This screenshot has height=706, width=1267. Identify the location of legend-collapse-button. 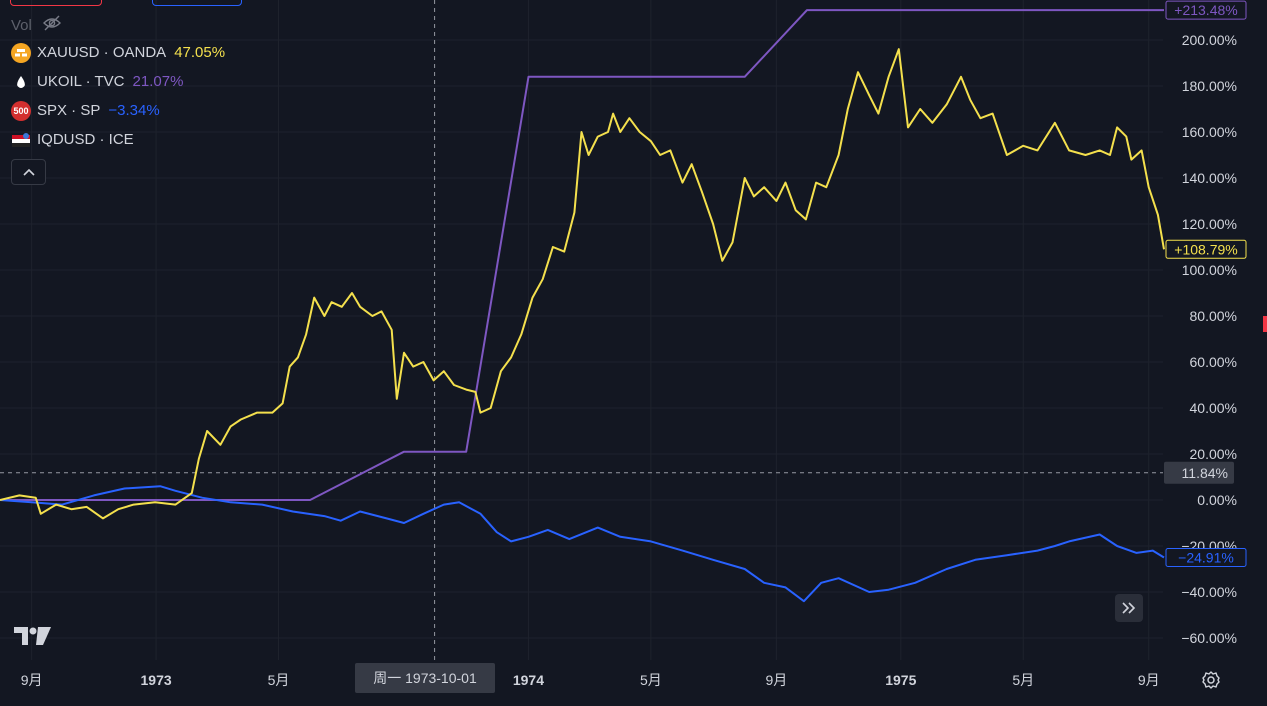
(28, 172).